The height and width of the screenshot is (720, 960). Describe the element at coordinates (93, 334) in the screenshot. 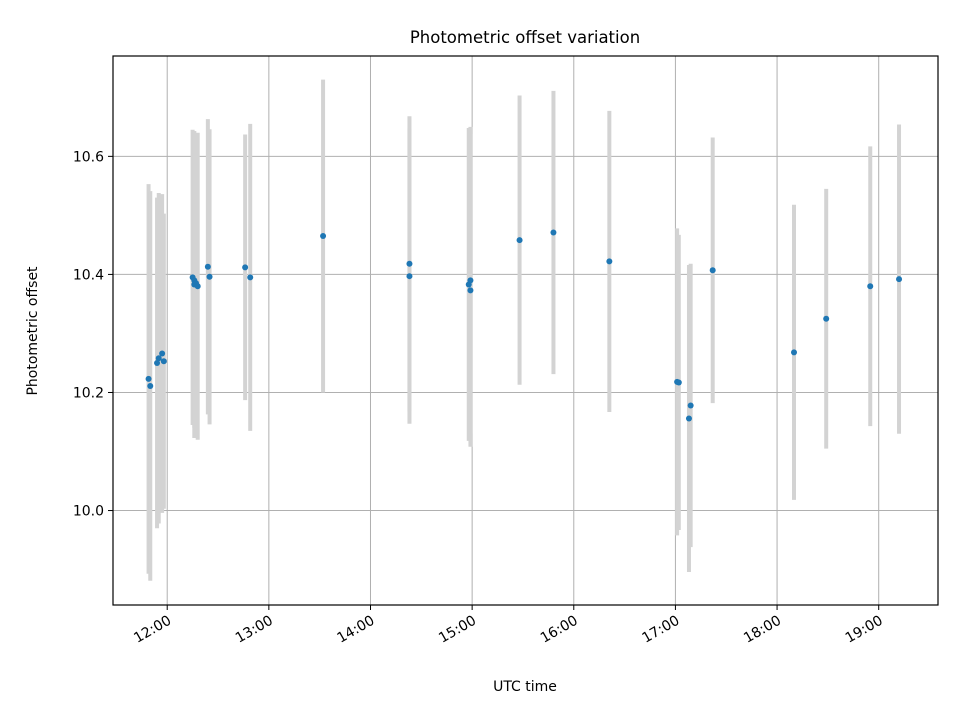

I see `y-axis-ticks: 10.0 10.2 10.4 10.6` at that location.